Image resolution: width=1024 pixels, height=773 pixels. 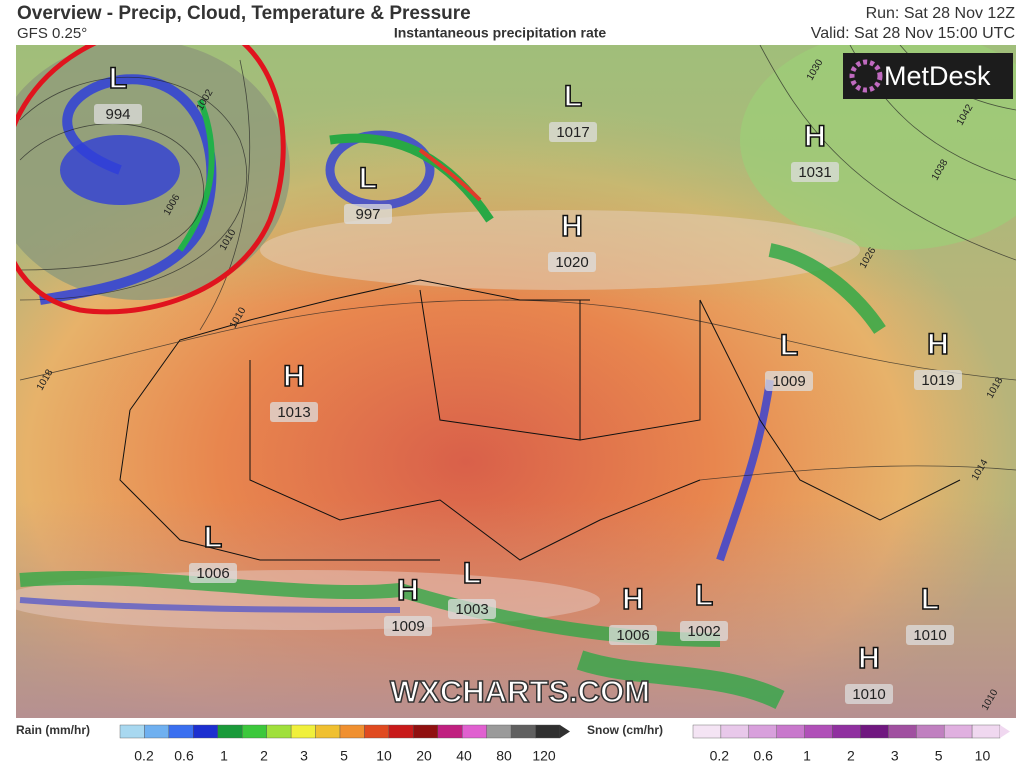 What do you see at coordinates (937, 76) in the screenshot?
I see `logo-text: MetDesk` at bounding box center [937, 76].